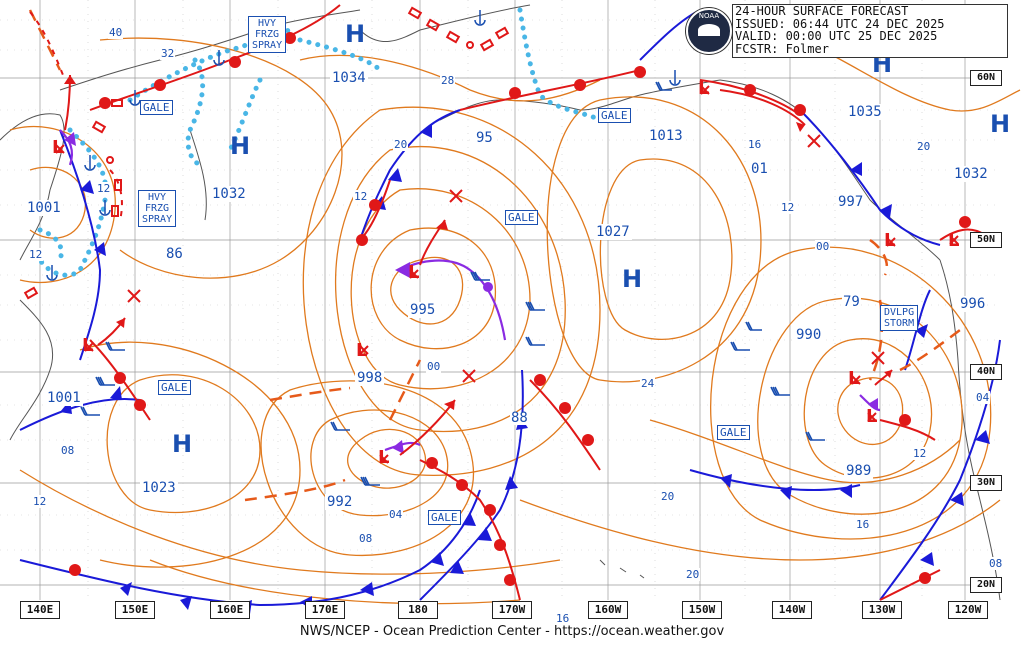 This screenshot has width=1024, height=652. What do you see at coordinates (840, 23) in the screenshot?
I see `header-line-2: ISSUED: 06:44 UTC 24 DEC 2025` at bounding box center [840, 23].